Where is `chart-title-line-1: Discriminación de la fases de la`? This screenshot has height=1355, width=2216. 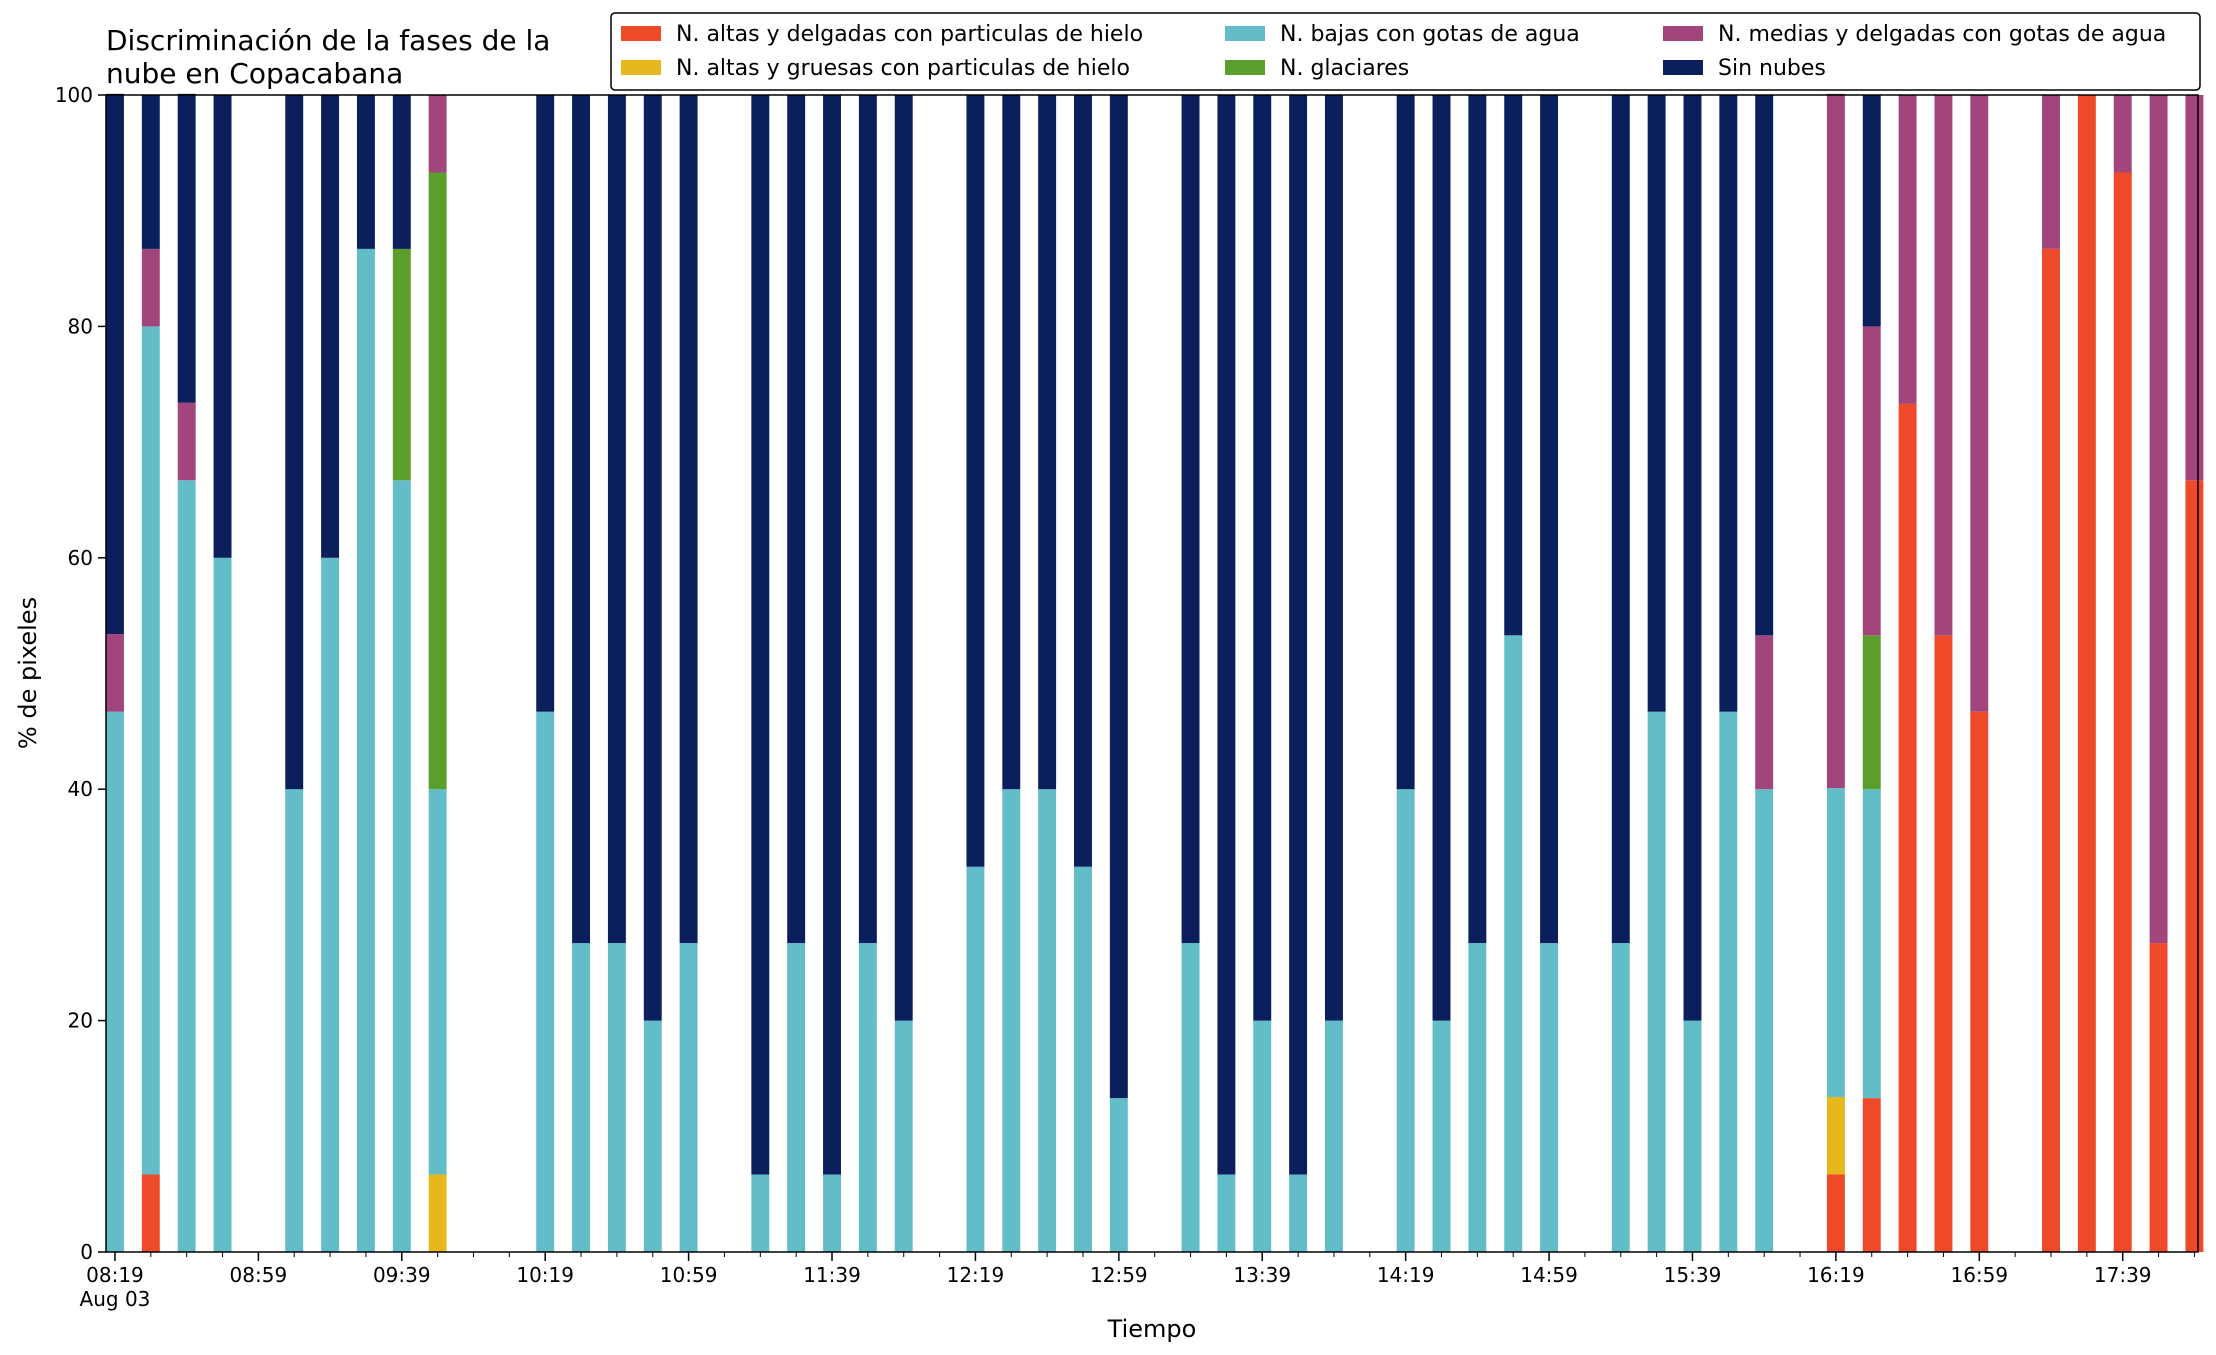 chart-title-line-1: Discriminación de la fases de la is located at coordinates (328, 40).